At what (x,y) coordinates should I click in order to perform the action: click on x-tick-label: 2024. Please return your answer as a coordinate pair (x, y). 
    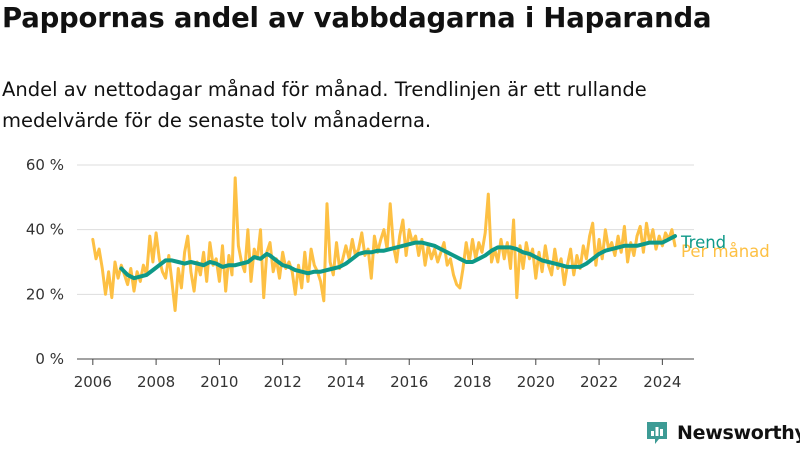
    Looking at the image, I should click on (662, 382).